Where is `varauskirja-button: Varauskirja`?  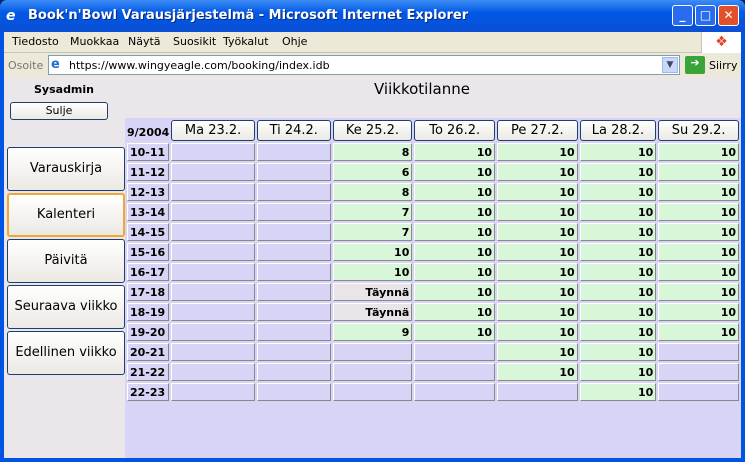
varauskirja-button: Varauskirja is located at coordinates (66, 169).